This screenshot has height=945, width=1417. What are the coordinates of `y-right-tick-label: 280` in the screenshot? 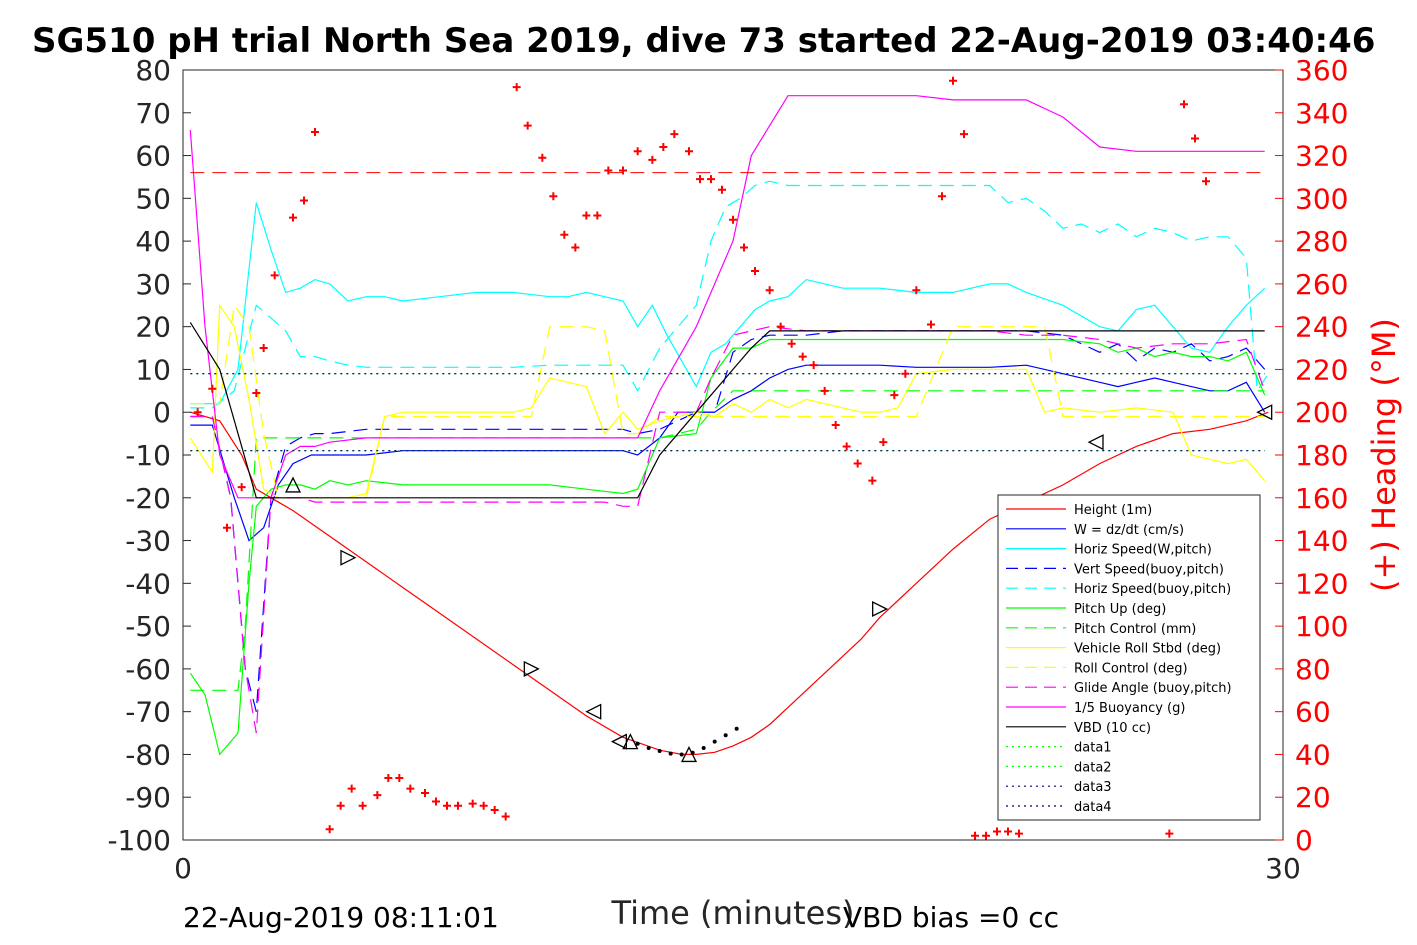 It's located at (1321, 241).